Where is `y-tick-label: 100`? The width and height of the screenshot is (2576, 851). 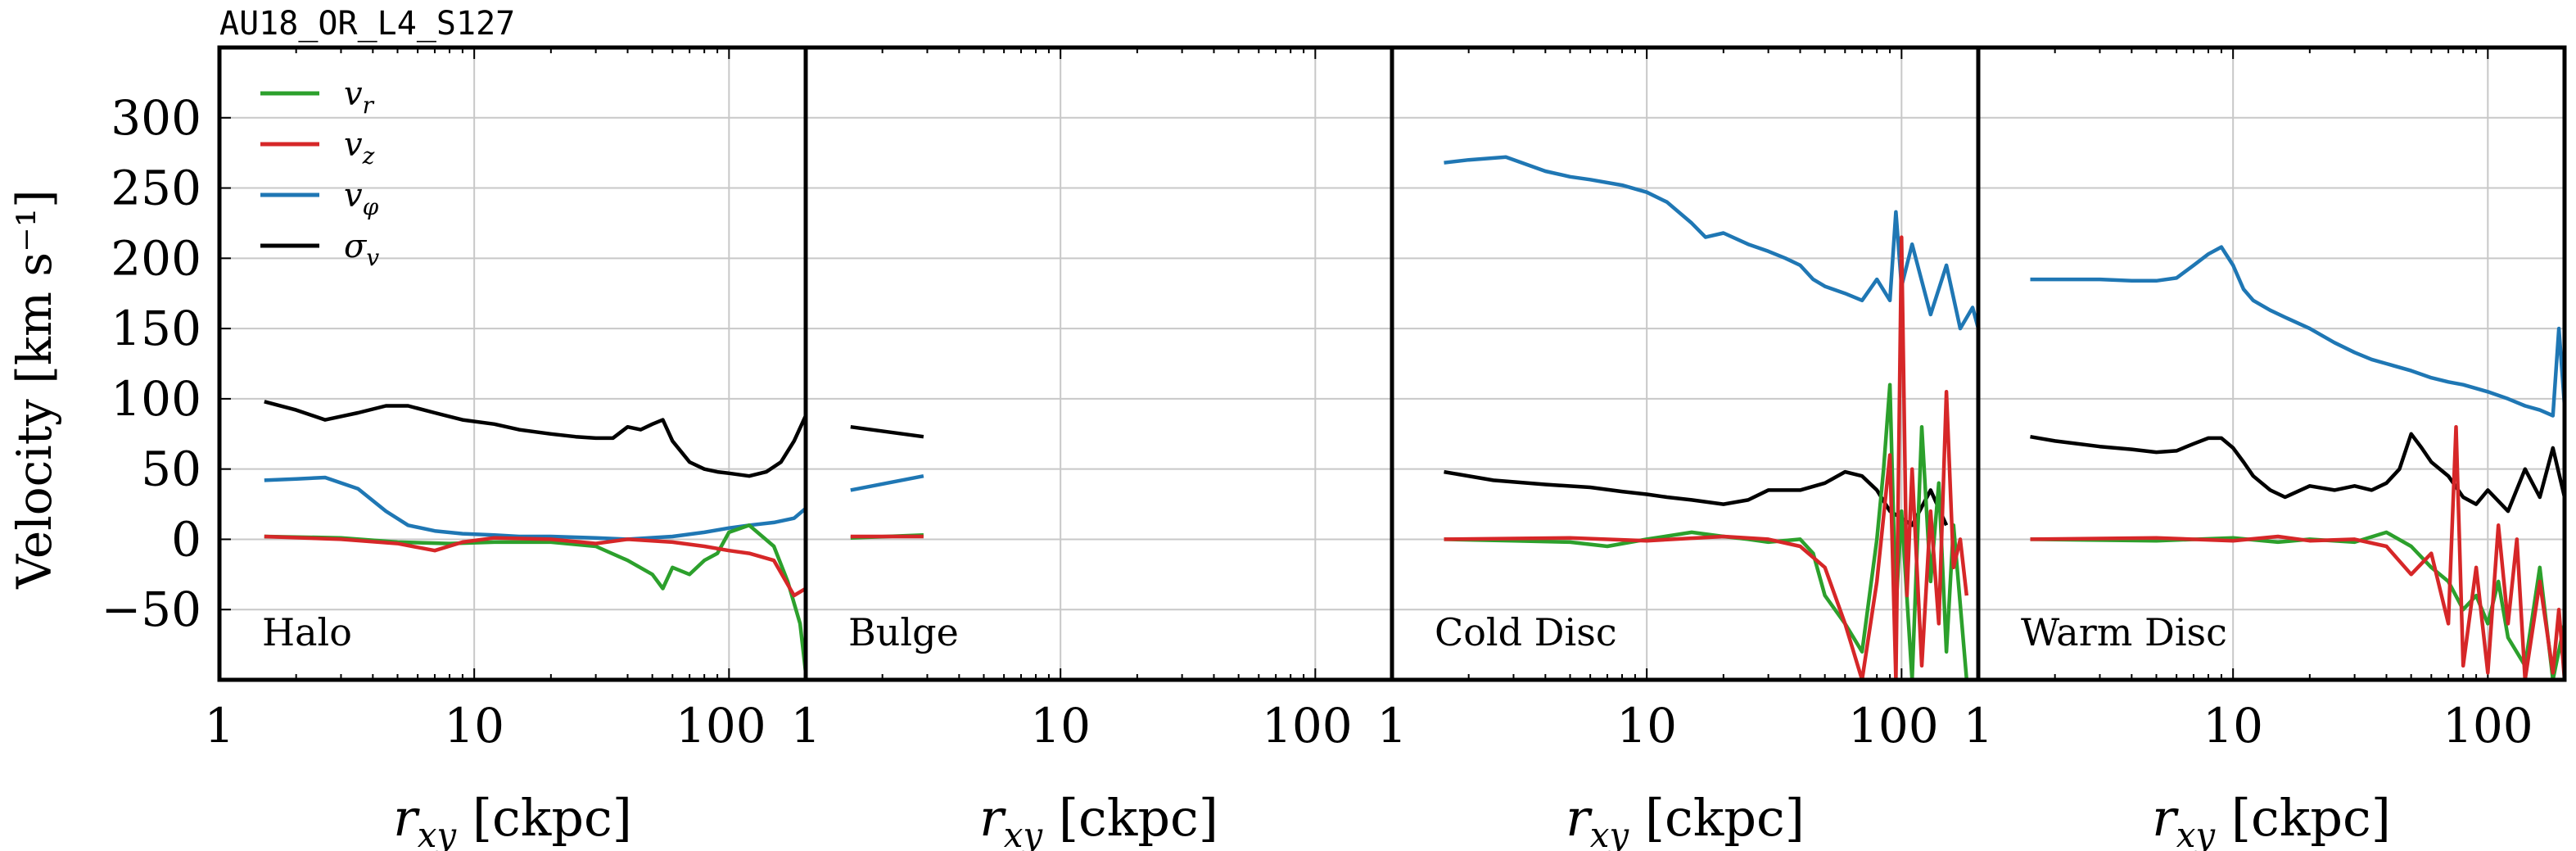 y-tick-label: 100 is located at coordinates (156, 399).